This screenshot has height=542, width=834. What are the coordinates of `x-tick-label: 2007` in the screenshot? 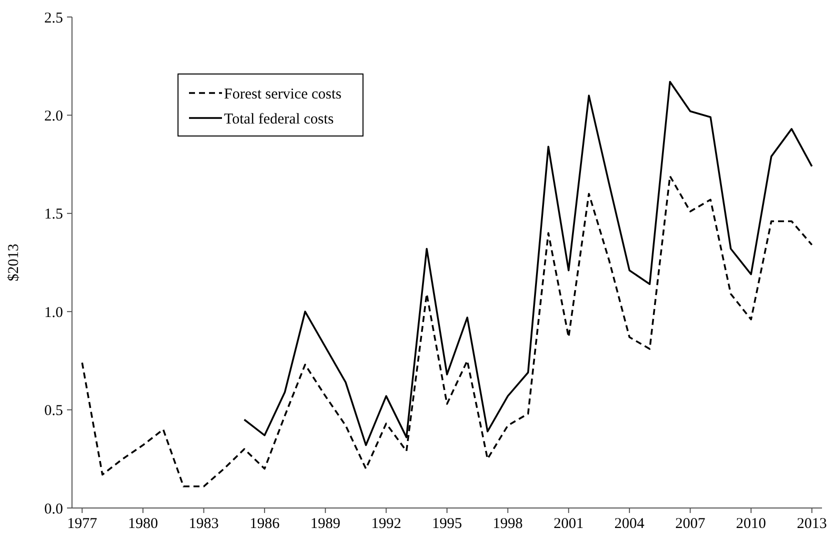 It's located at (690, 524).